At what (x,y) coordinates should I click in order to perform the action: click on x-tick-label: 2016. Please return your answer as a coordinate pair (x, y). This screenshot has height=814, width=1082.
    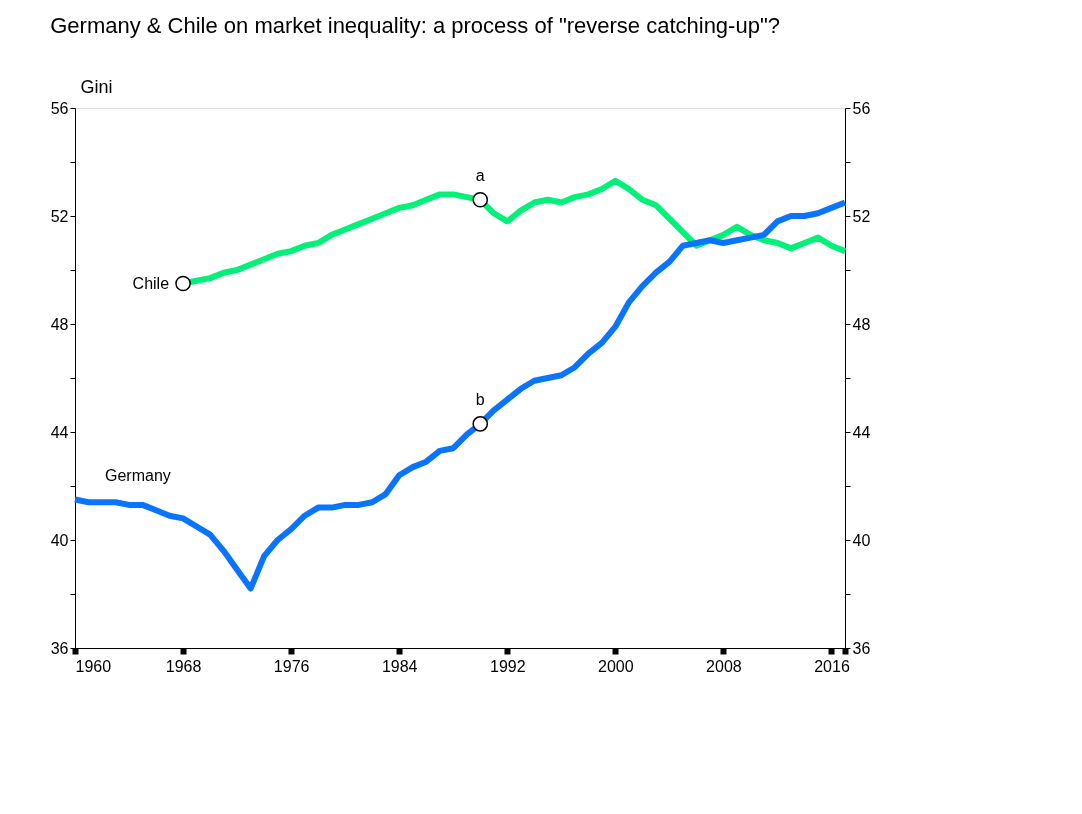
    Looking at the image, I should click on (832, 666).